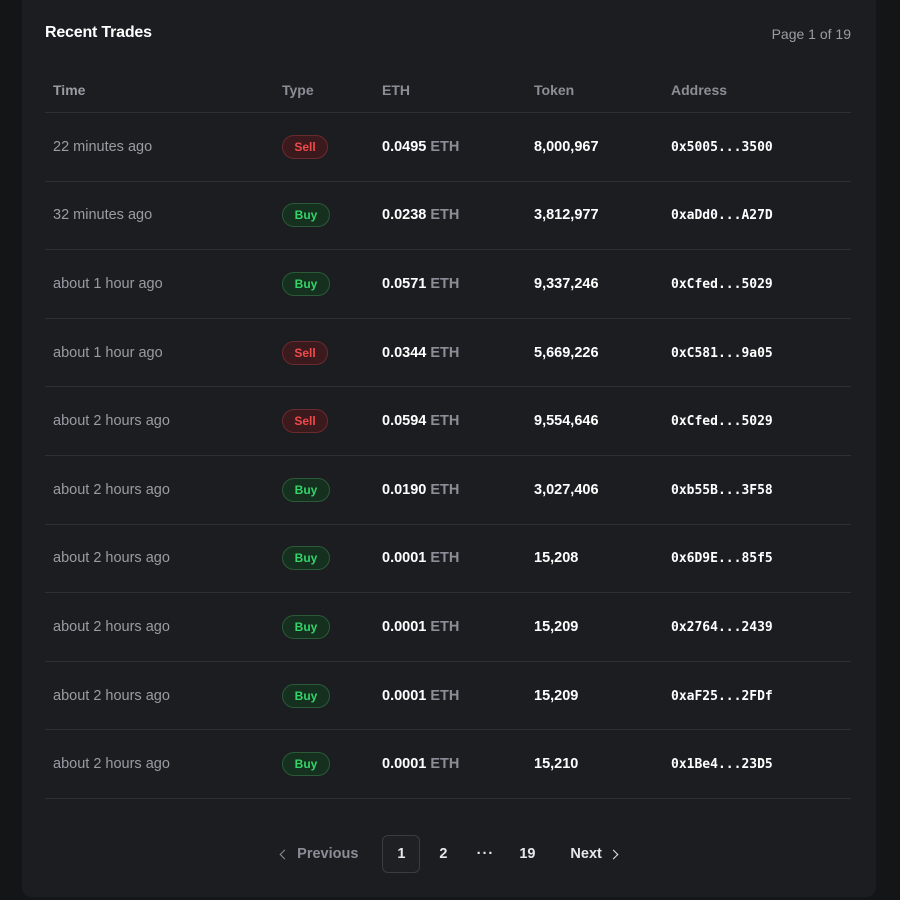 The width and height of the screenshot is (900, 900). Describe the element at coordinates (566, 146) in the screenshot. I see `trade-token-amount: 8,000,967` at that location.